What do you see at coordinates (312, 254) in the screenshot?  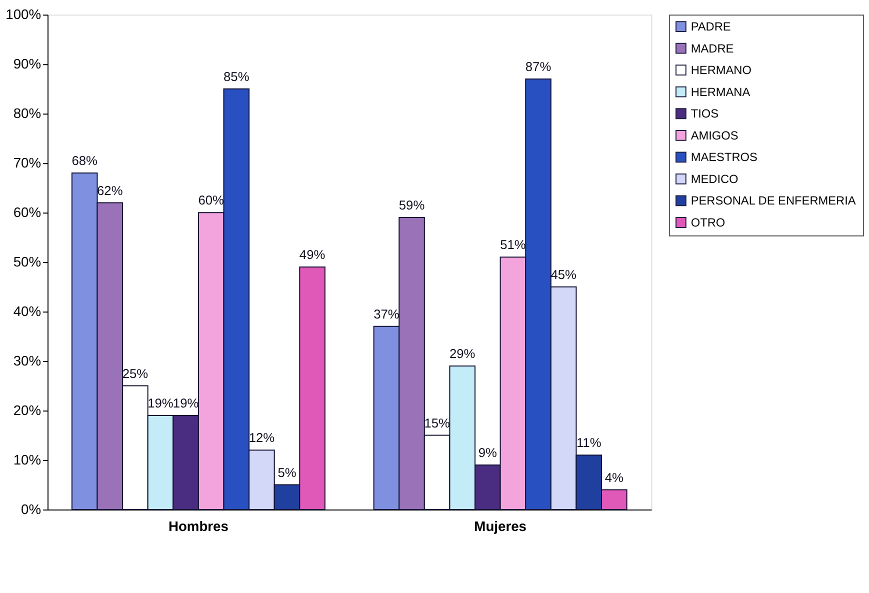 I see `data-label: 49%` at bounding box center [312, 254].